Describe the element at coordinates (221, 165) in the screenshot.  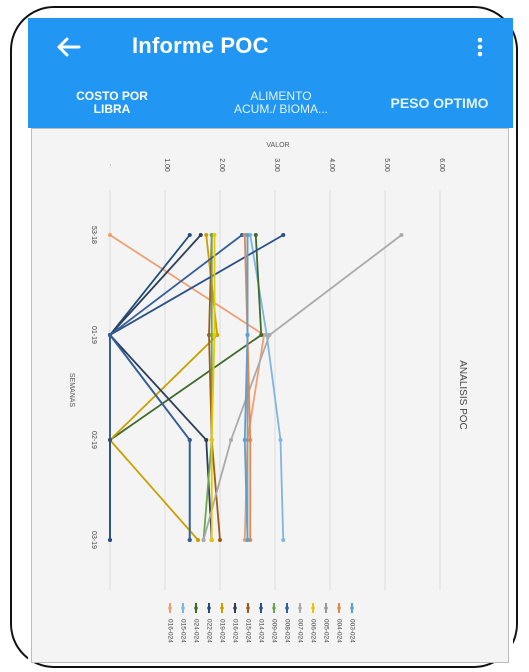
I see `value-tick-label: 2.00` at that location.